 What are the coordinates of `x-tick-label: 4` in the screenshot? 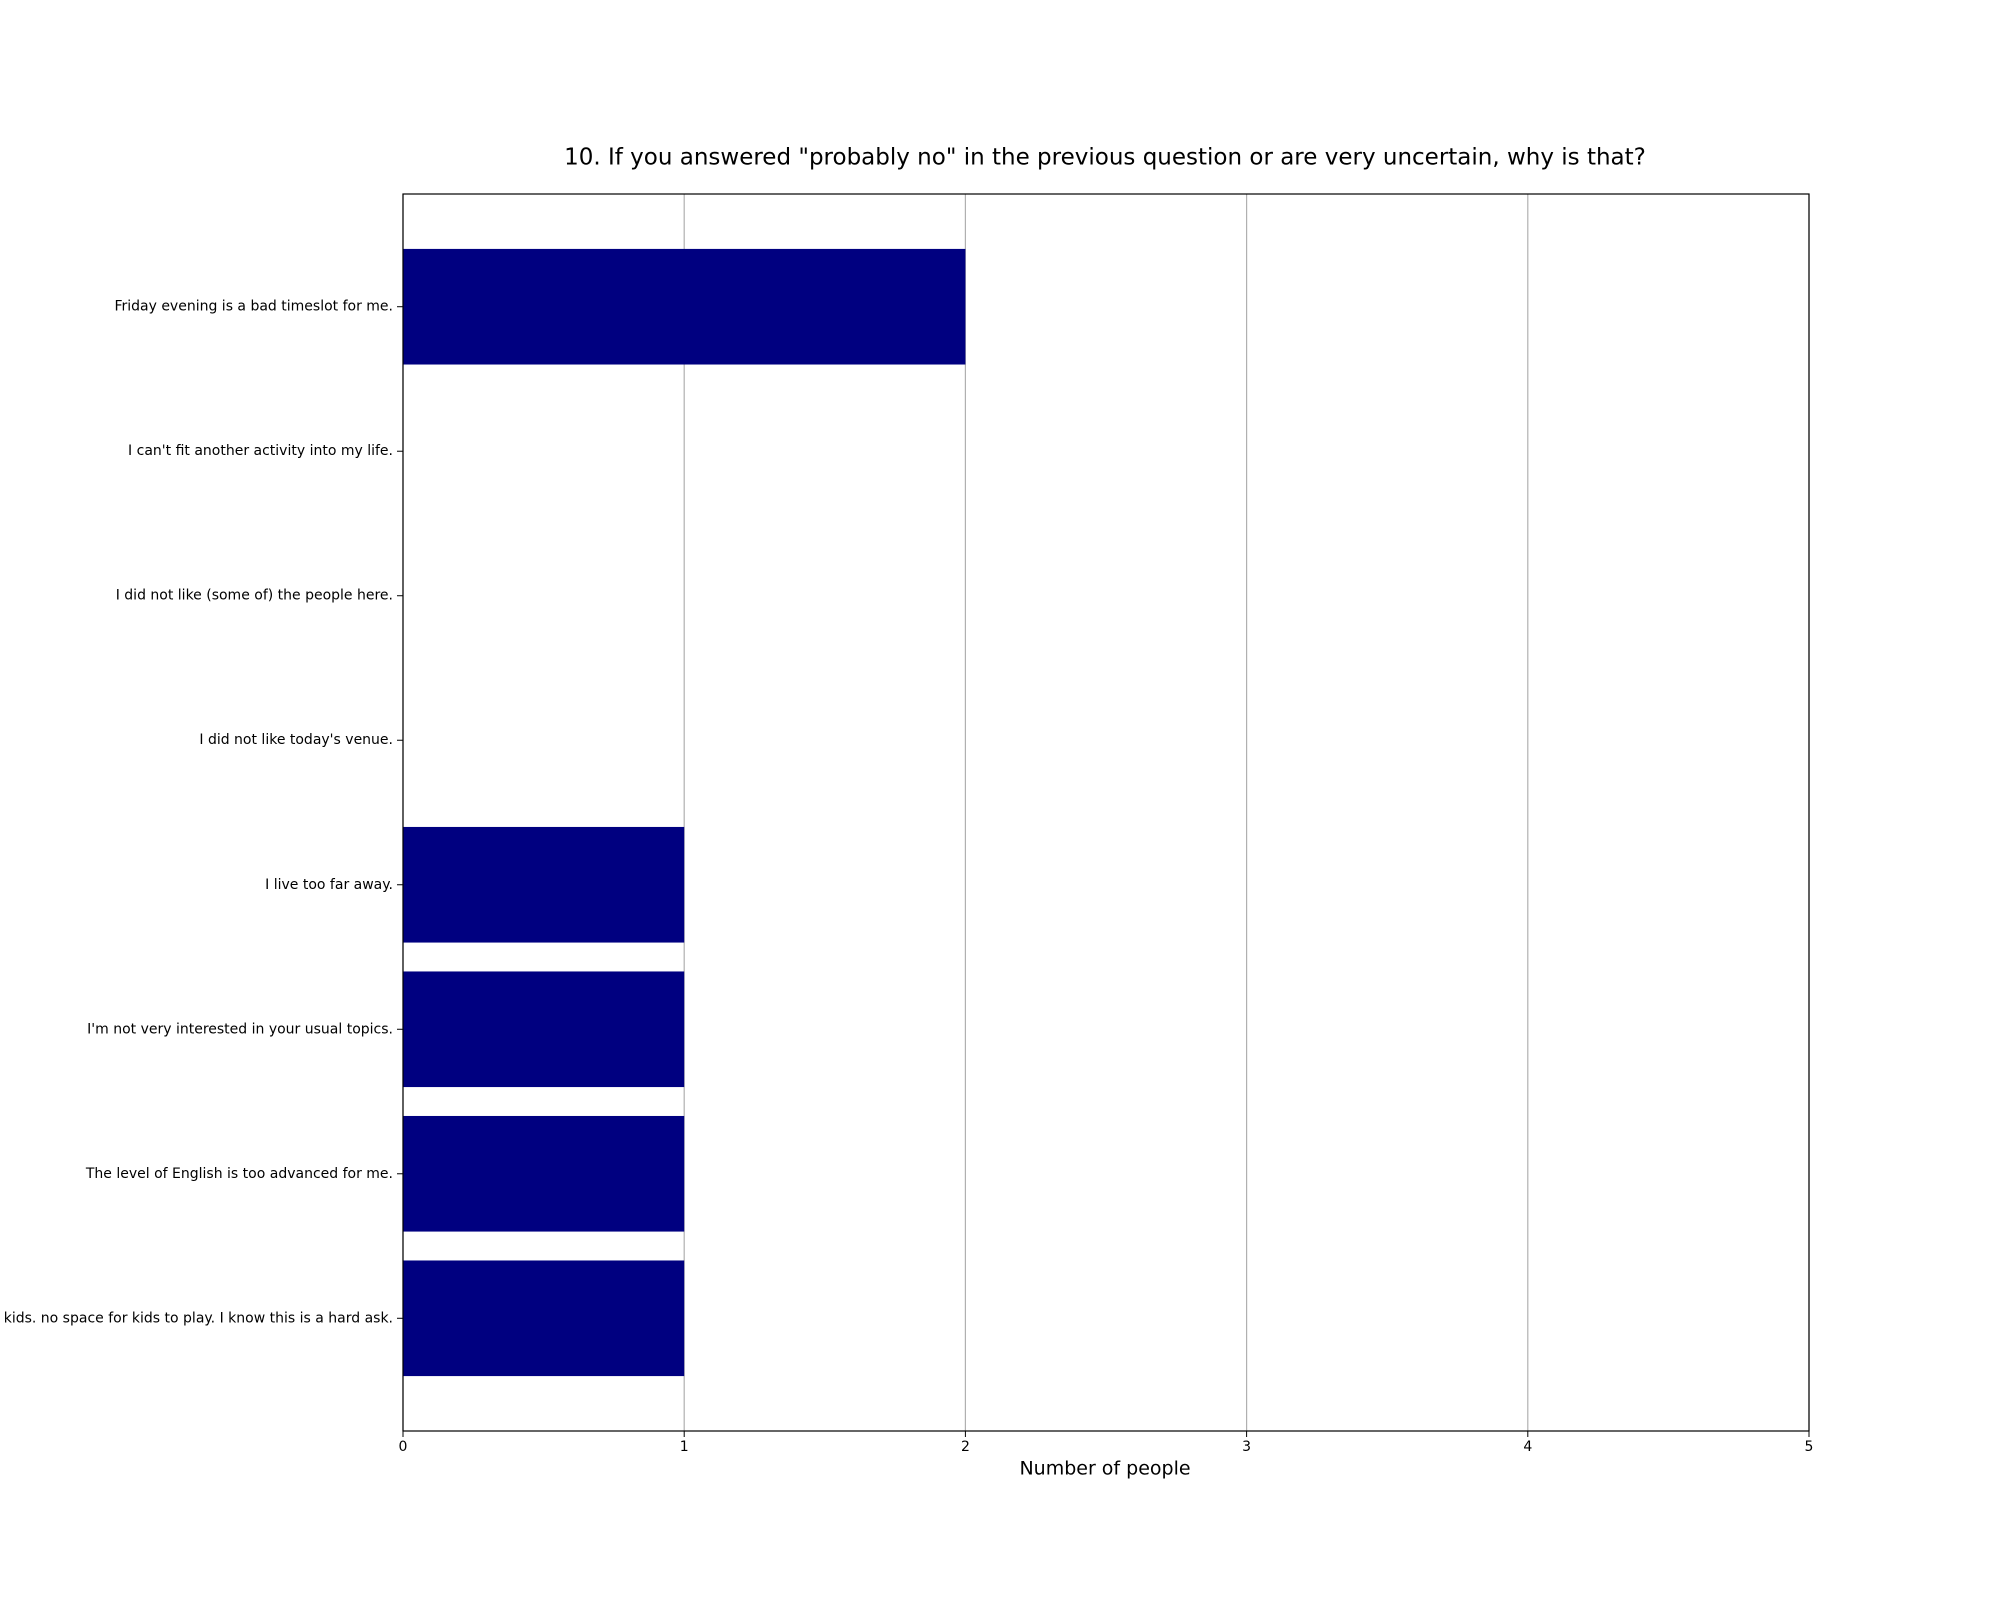 It's located at (1527, 1447).